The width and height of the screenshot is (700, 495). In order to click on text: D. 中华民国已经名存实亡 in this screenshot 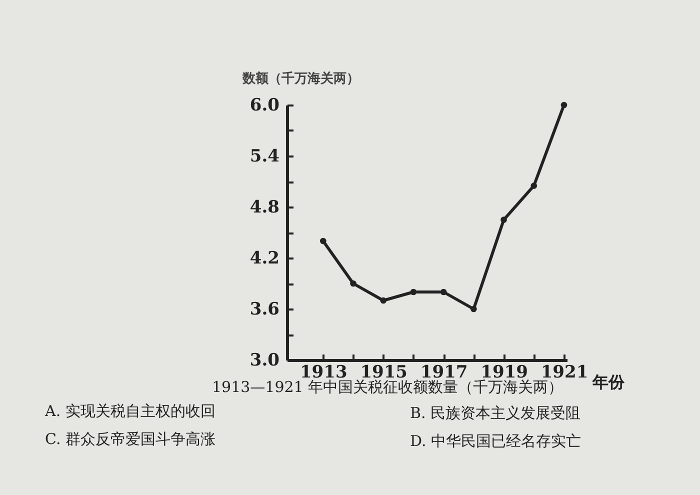, I will do `click(496, 441)`.